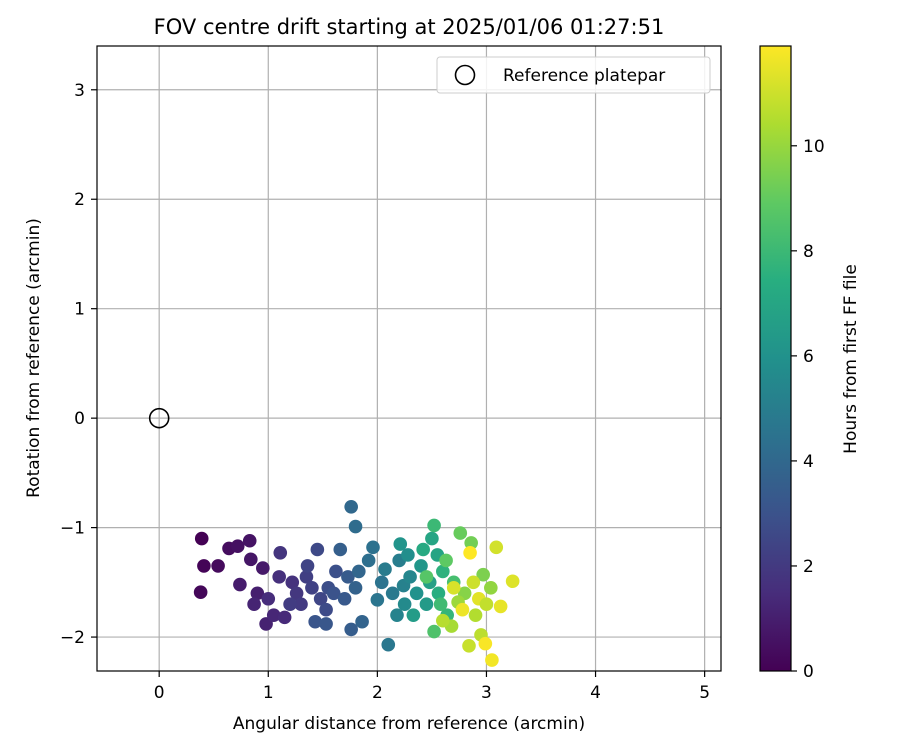  Describe the element at coordinates (704, 693) in the screenshot. I see `x-tick-label: 5` at that location.